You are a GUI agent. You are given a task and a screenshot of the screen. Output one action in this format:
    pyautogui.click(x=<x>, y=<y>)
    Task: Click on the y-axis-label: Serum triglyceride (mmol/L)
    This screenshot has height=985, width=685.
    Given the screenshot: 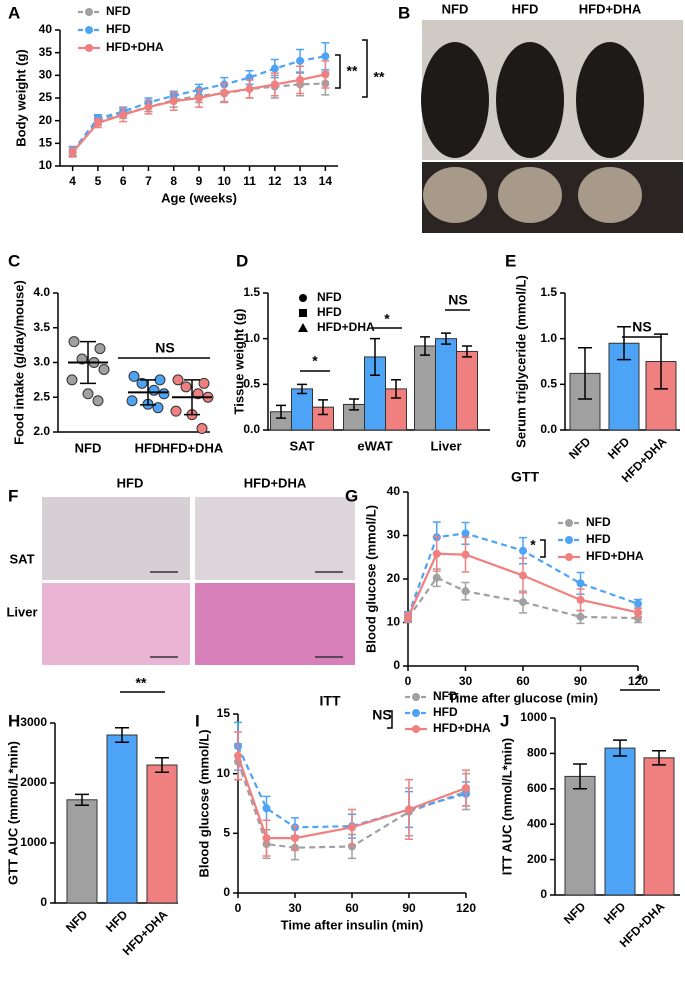 What is the action you would take?
    pyautogui.click(x=520, y=361)
    